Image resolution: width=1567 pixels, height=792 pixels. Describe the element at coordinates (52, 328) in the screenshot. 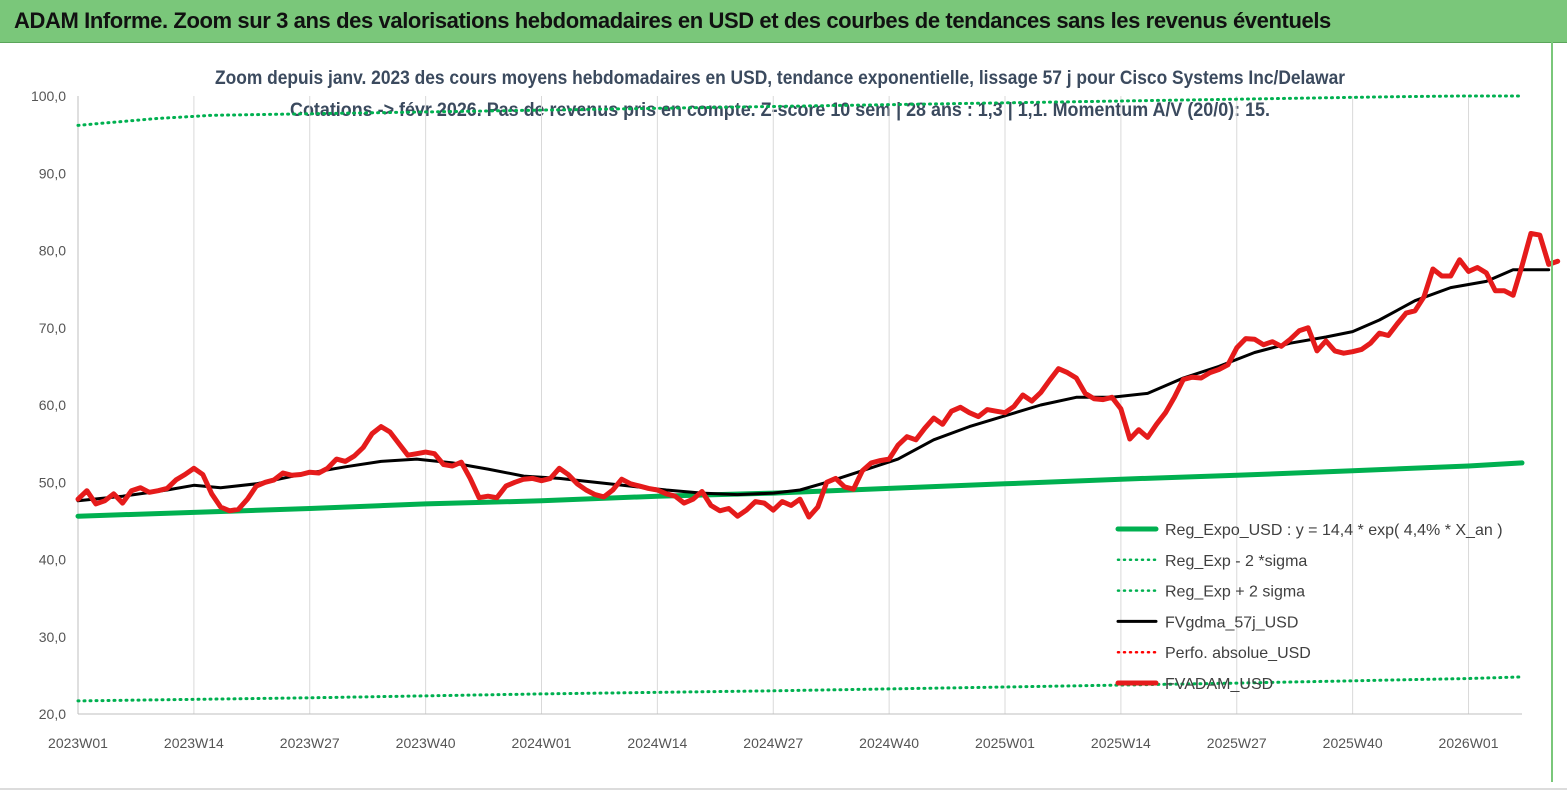

I see `y-tick-label: 70,0` at that location.